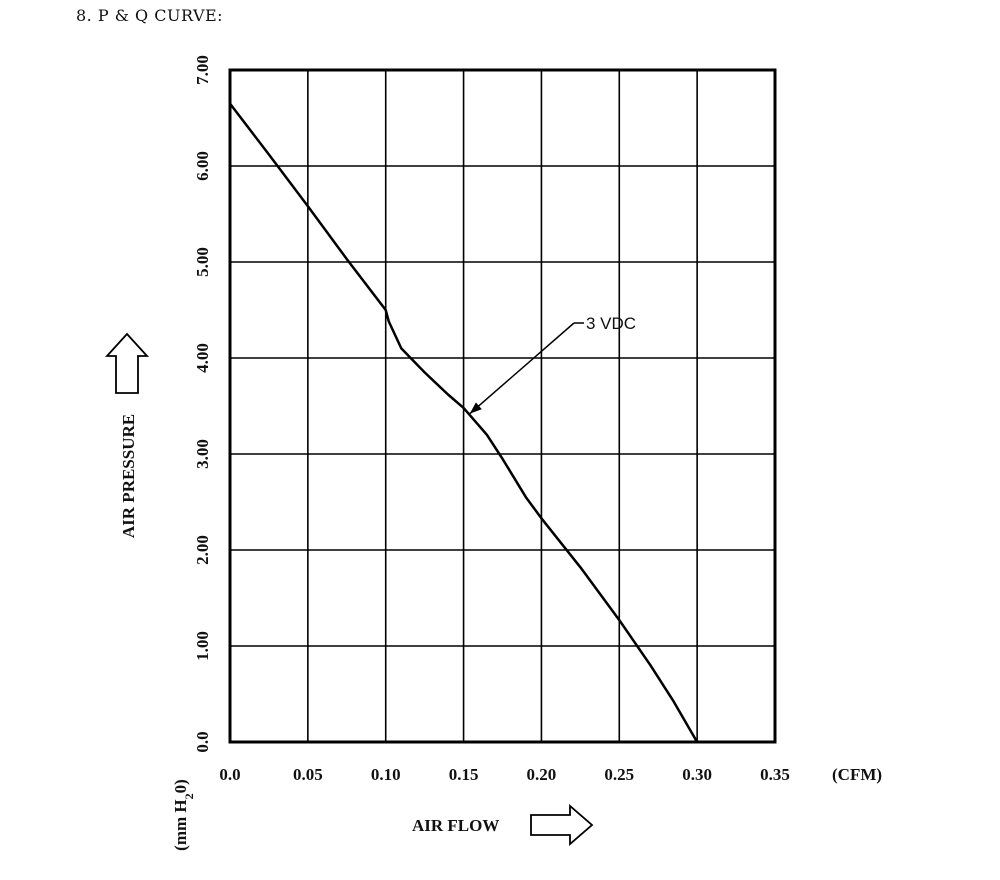  What do you see at coordinates (202, 550) in the screenshot?
I see `y-tick-label: 2.00` at bounding box center [202, 550].